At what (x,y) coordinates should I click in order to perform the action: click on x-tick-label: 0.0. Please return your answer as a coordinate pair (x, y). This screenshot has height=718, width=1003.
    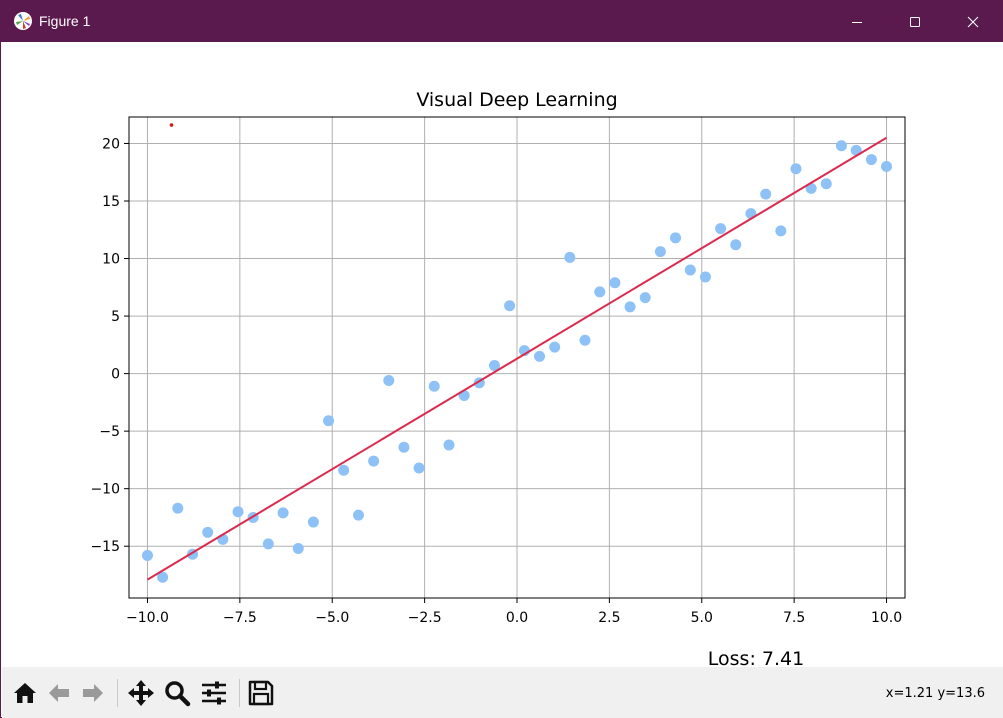
    Looking at the image, I should click on (517, 618).